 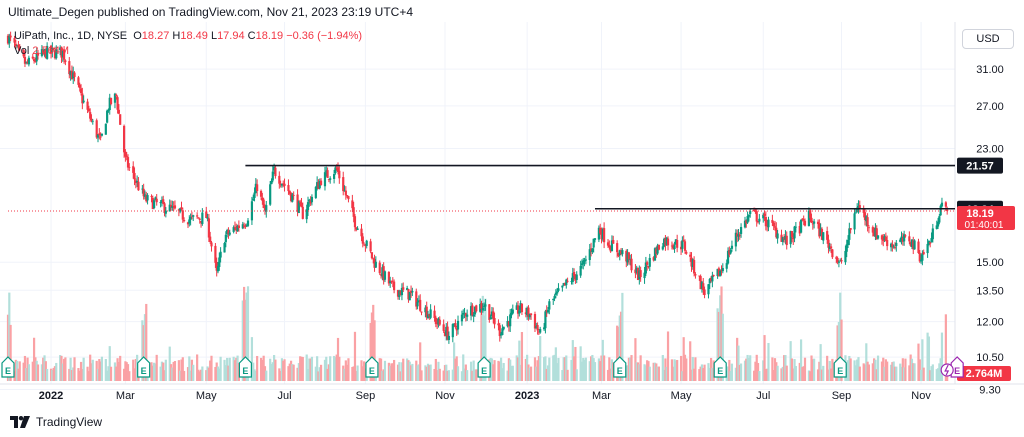 What do you see at coordinates (71, 36) in the screenshot?
I see `symbol-title: UiPath, Inc., 1D, NYSE` at bounding box center [71, 36].